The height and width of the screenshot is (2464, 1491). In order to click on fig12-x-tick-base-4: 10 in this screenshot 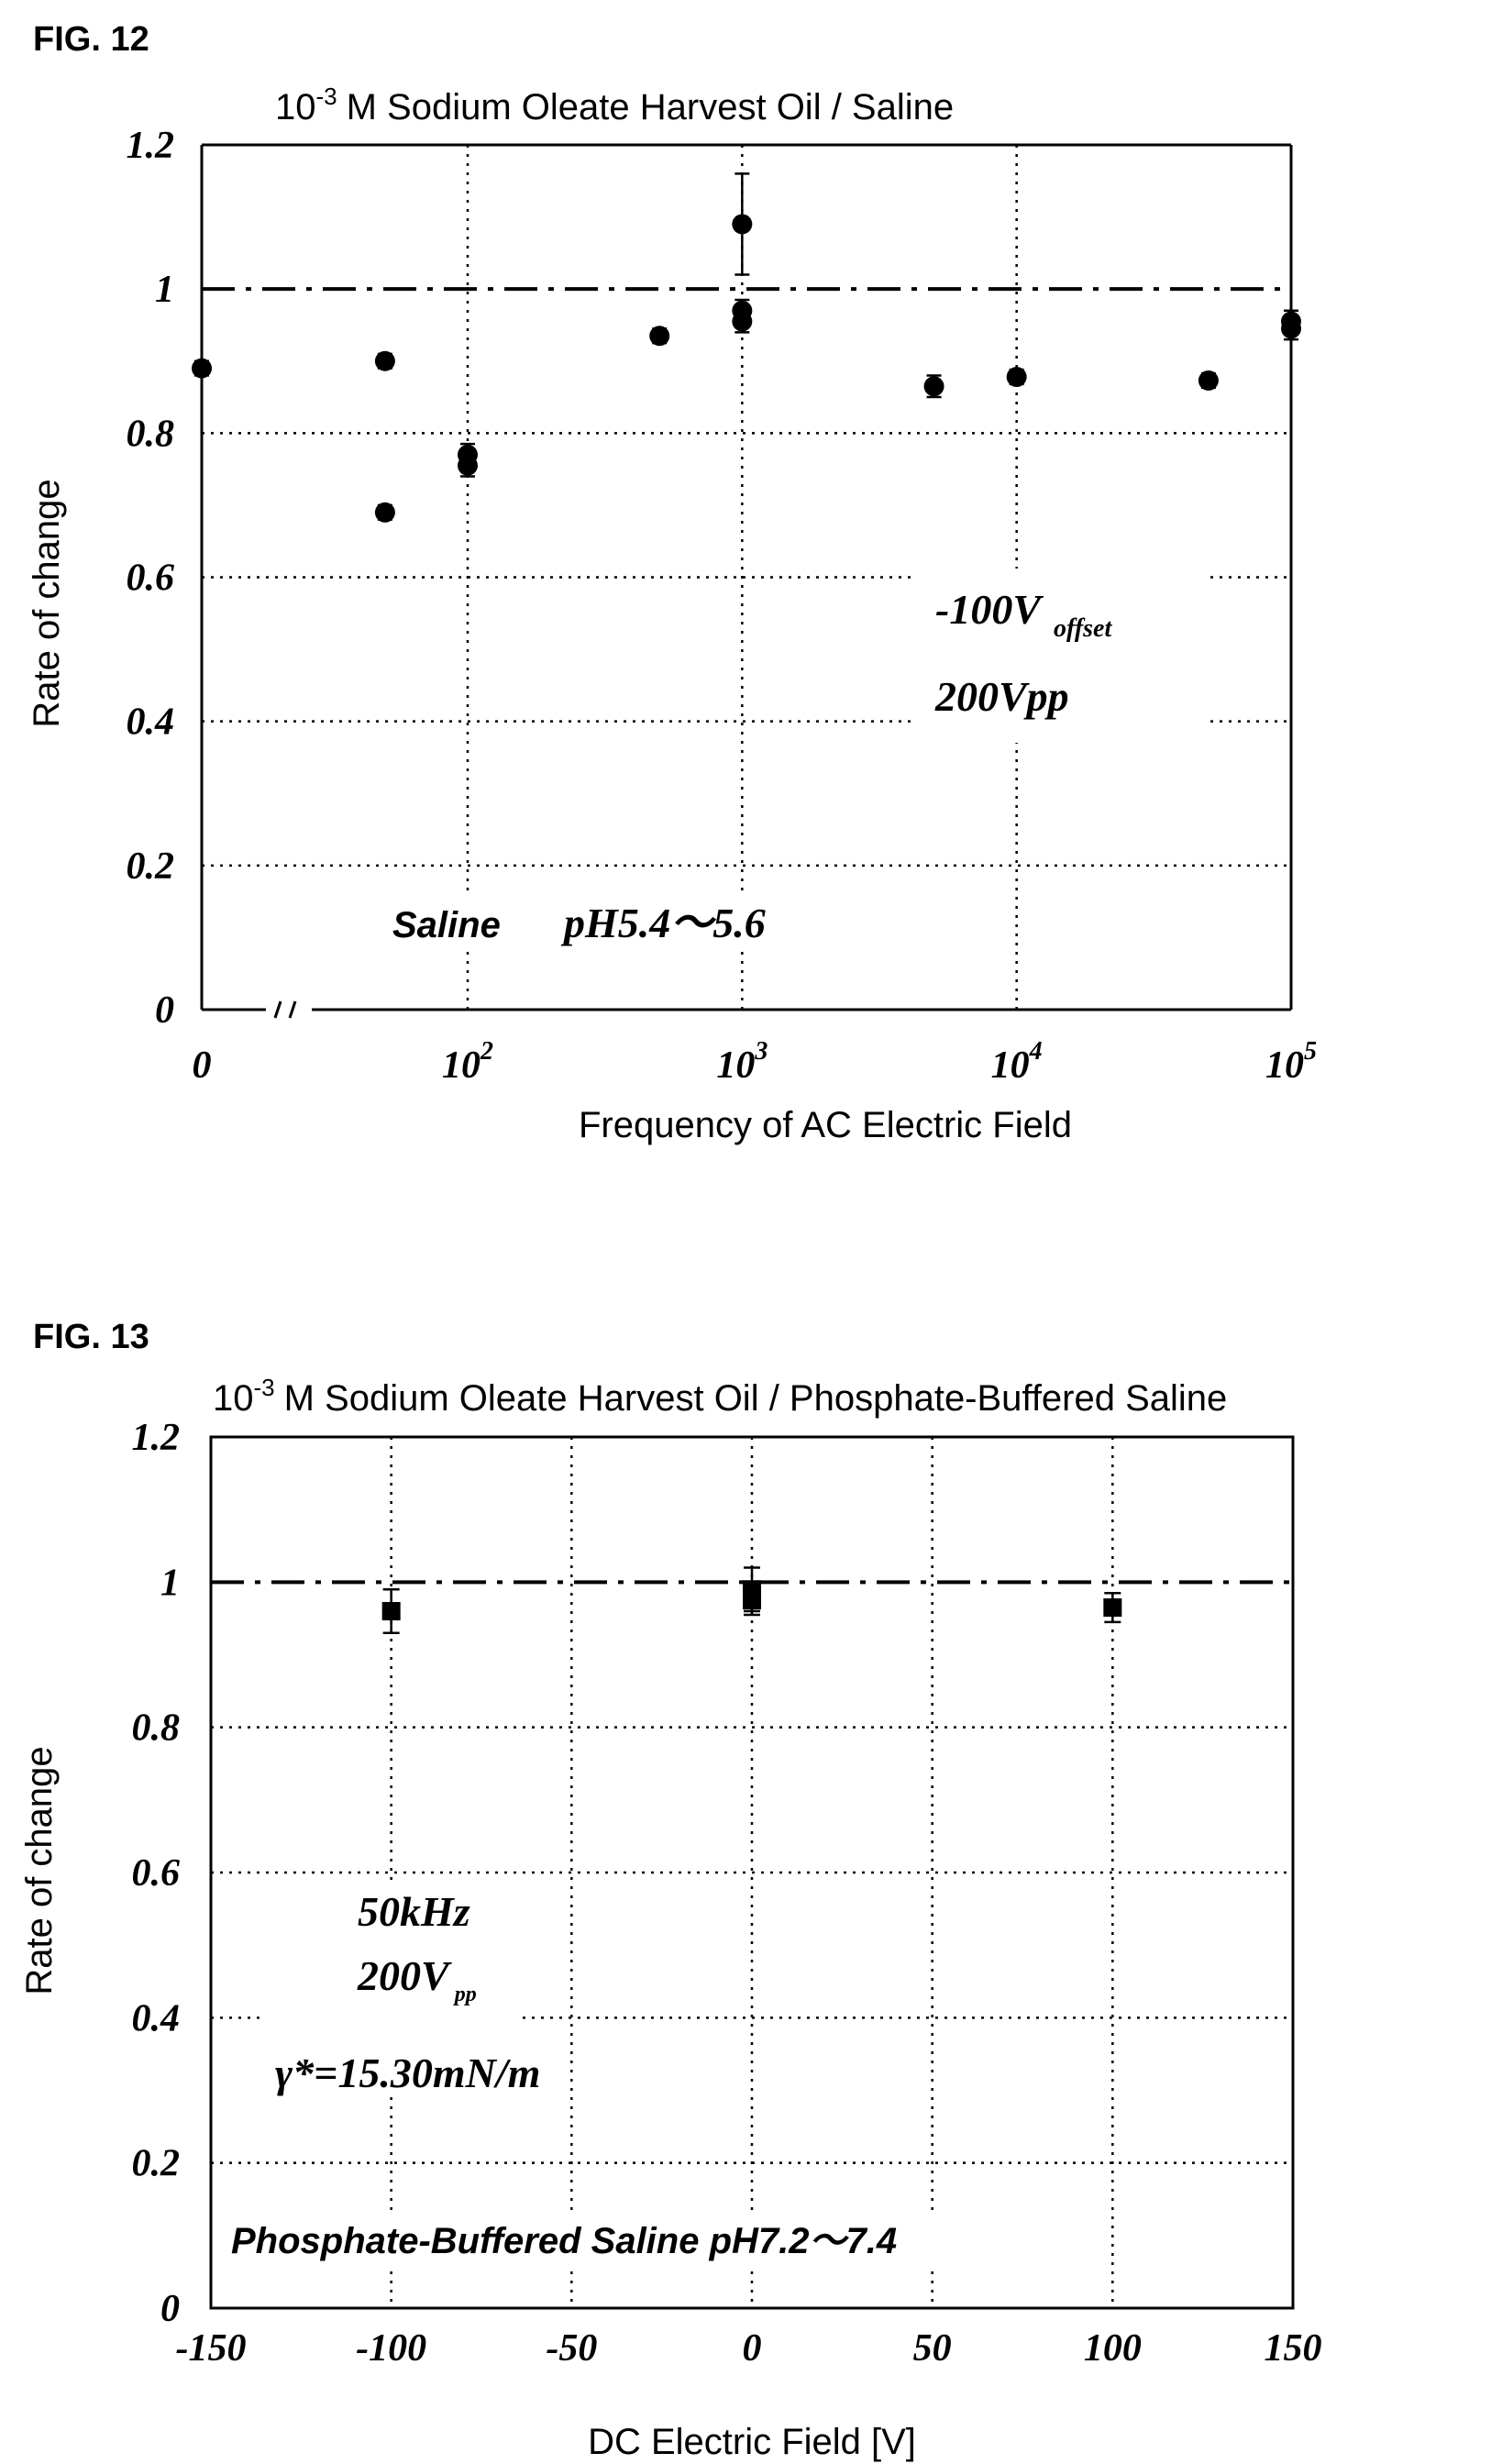, I will do `click(1284, 1065)`.